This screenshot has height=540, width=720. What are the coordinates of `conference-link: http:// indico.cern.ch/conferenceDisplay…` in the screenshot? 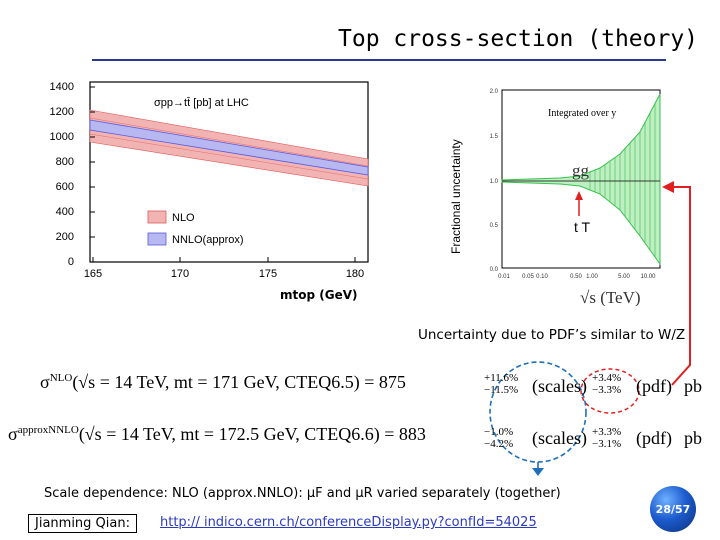 It's located at (348, 522).